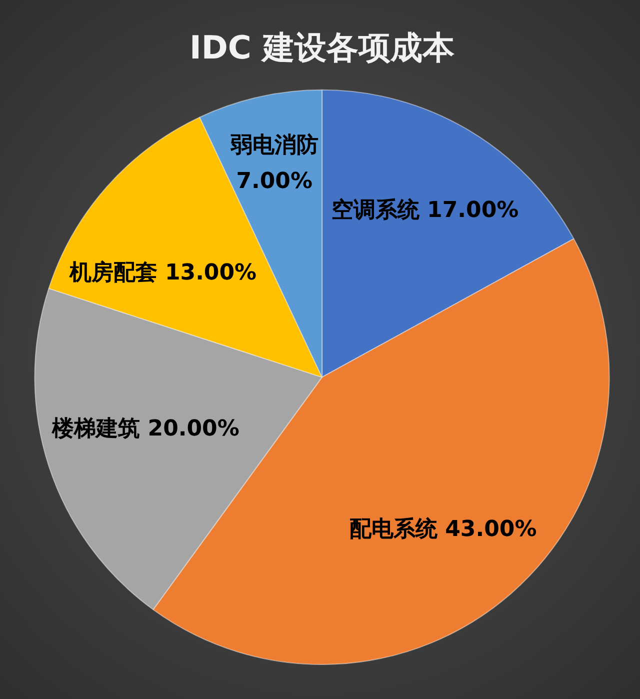 Image resolution: width=640 pixels, height=699 pixels. Describe the element at coordinates (162, 273) in the screenshot. I see `slice-label: 机房配套 13.00%` at that location.